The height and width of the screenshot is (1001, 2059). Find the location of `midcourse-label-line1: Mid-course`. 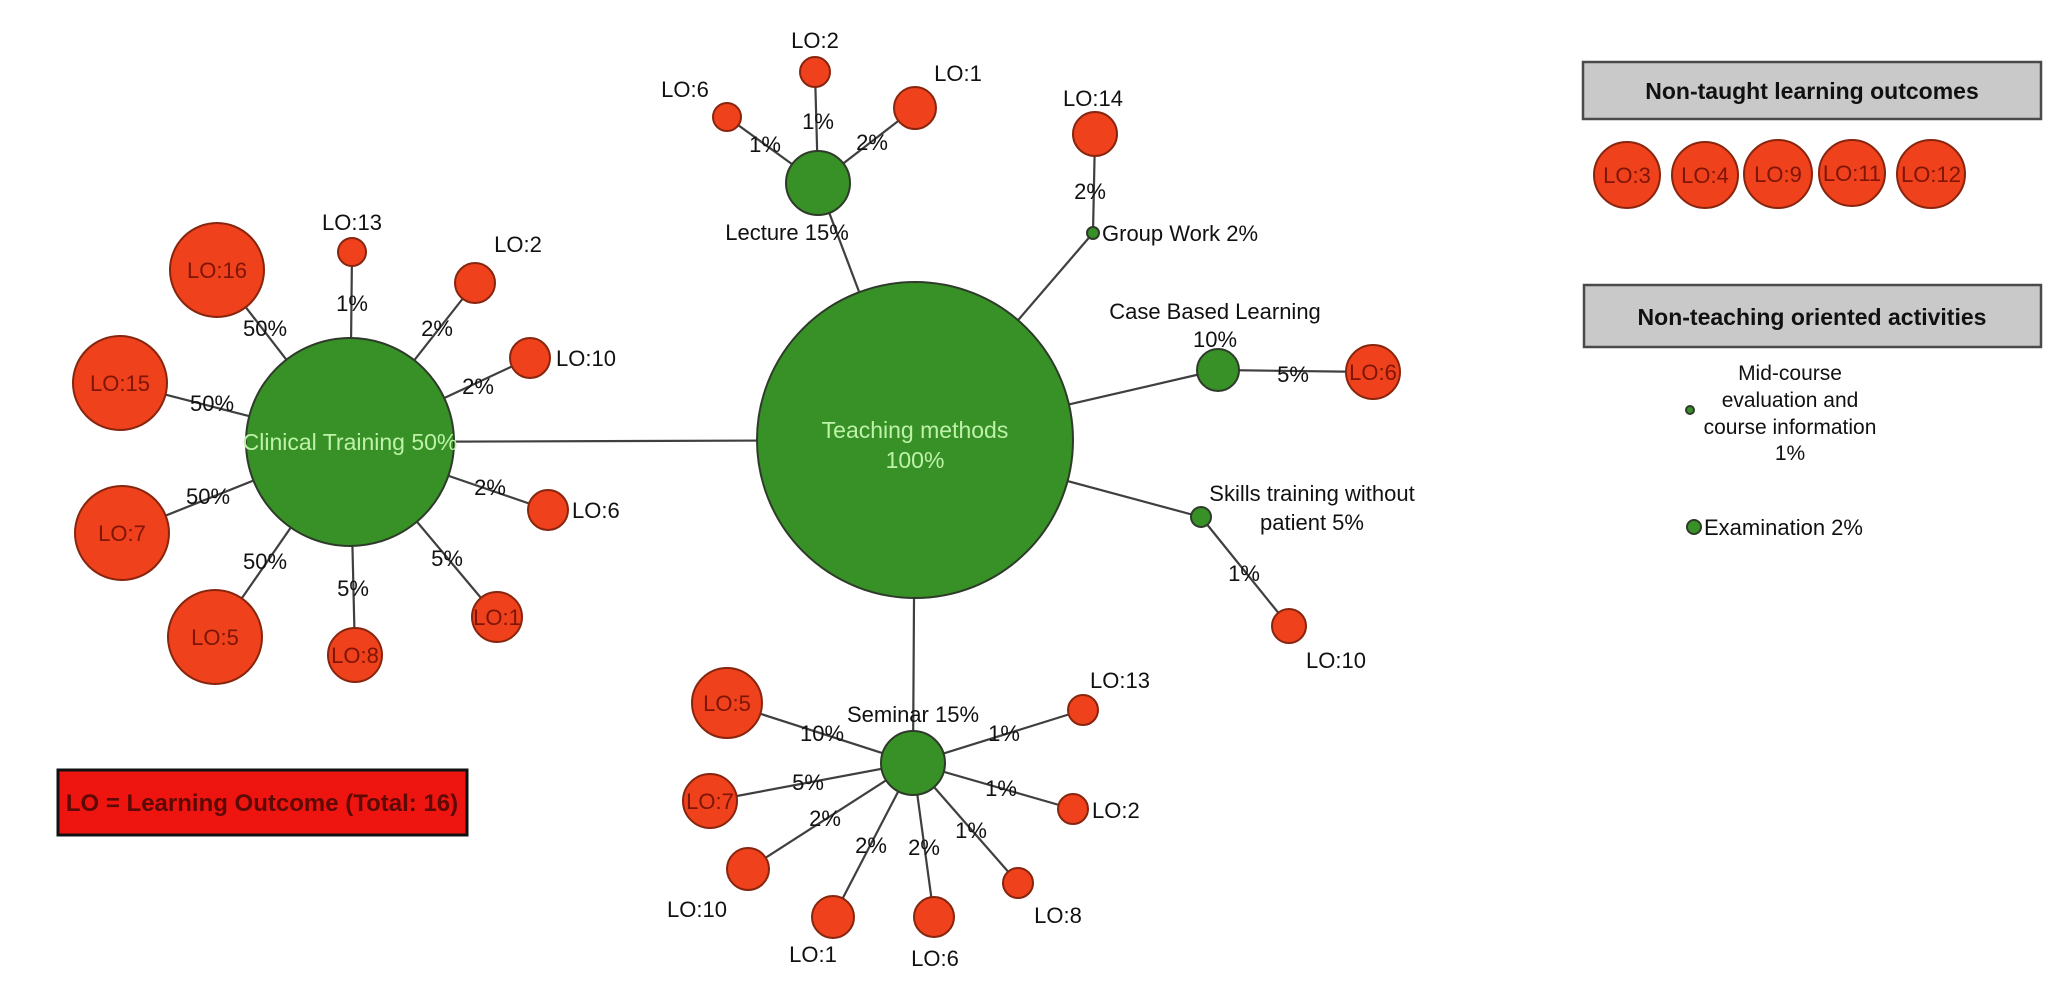

midcourse-label-line1: Mid-course is located at coordinates (1790, 373).